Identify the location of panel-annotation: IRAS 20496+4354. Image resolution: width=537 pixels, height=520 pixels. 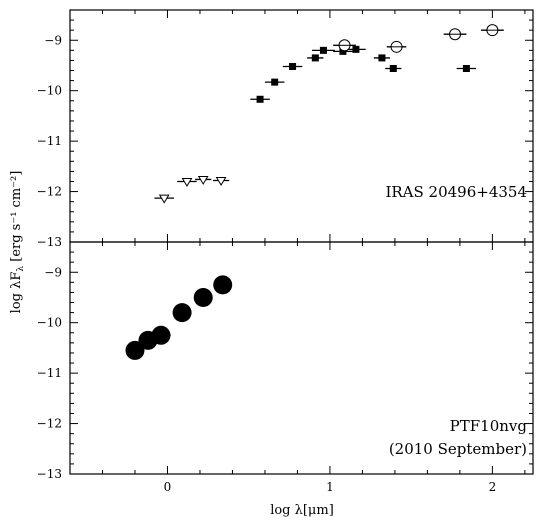
(456, 192).